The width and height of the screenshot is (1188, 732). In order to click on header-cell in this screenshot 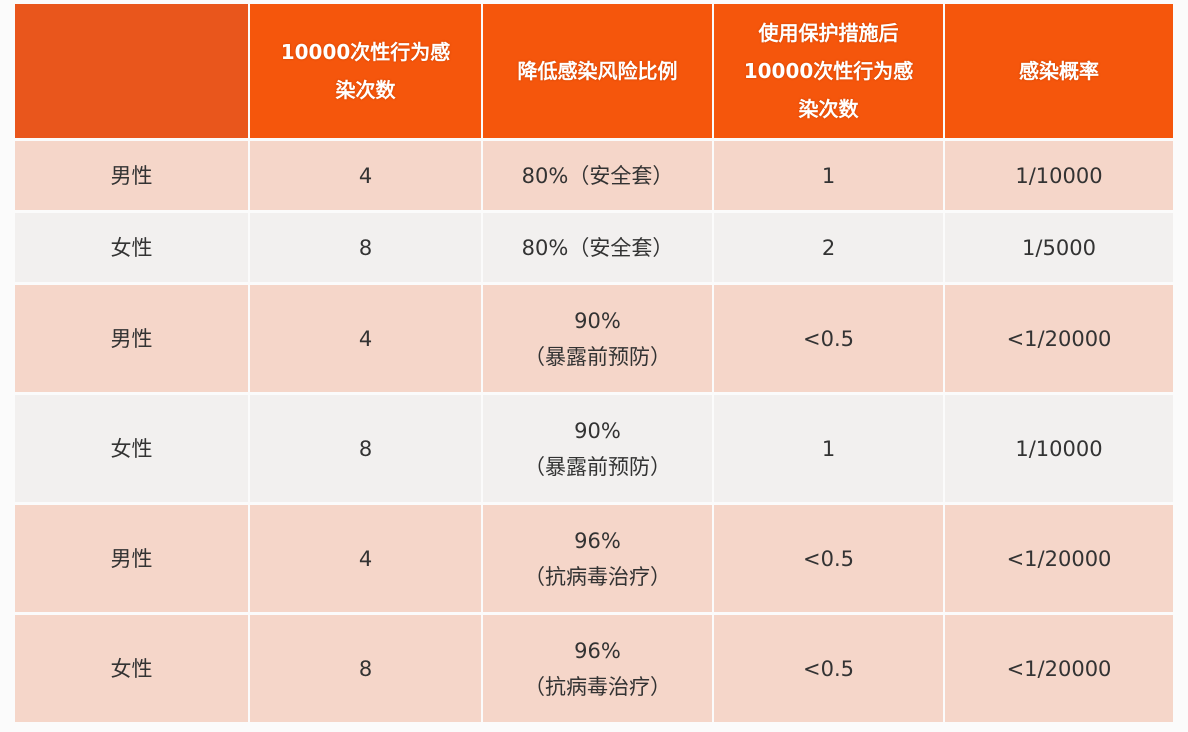, I will do `click(131, 71)`.